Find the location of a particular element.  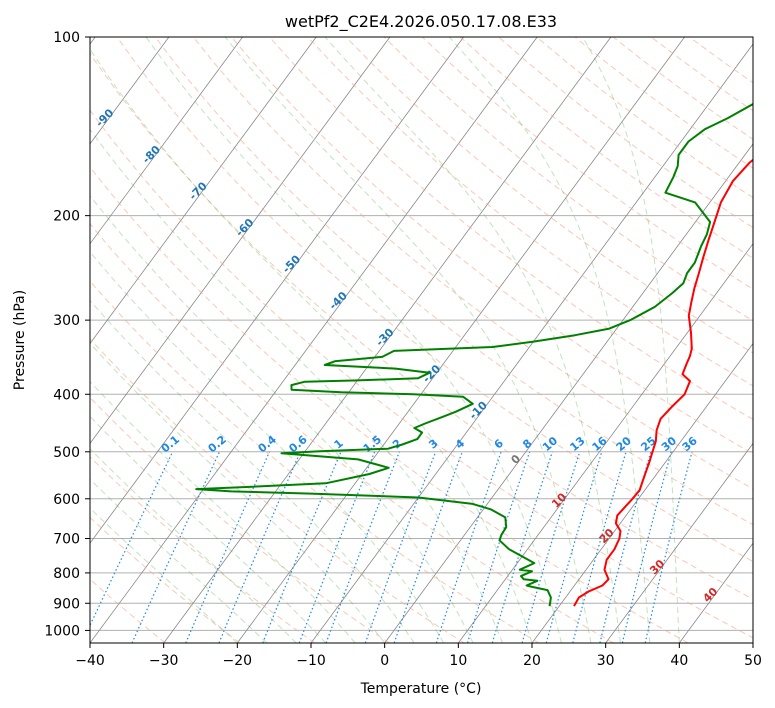

y-tick-label: 700 is located at coordinates (66, 540).